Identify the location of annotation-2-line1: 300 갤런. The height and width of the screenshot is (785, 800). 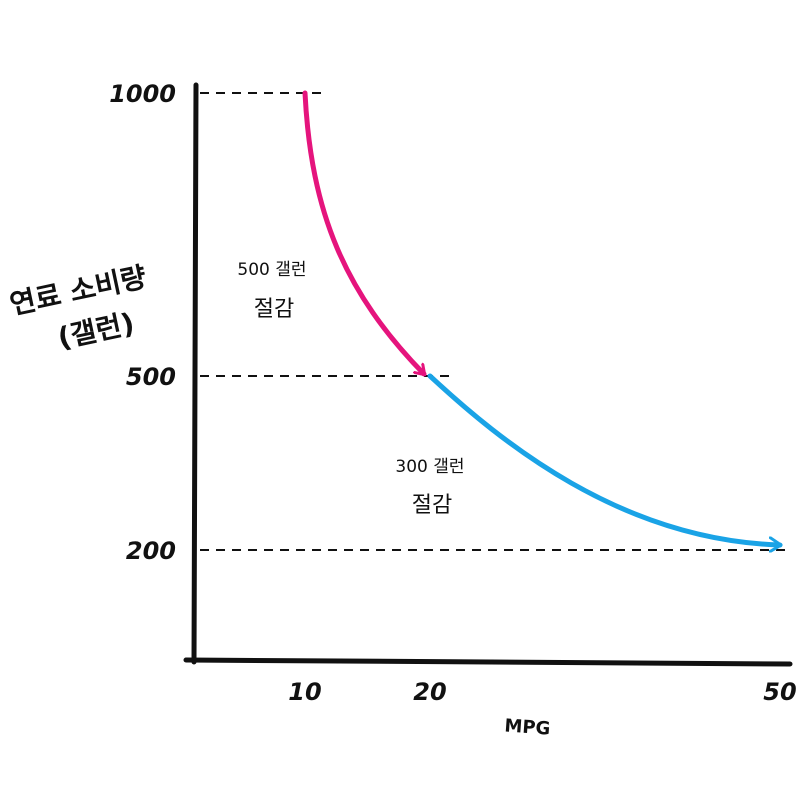
(429, 467).